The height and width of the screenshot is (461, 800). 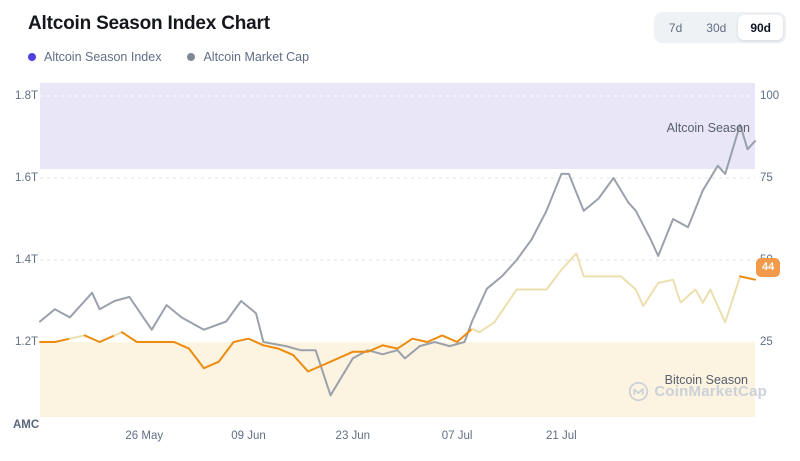 I want to click on y-axis-tick-right: 25, so click(x=766, y=342).